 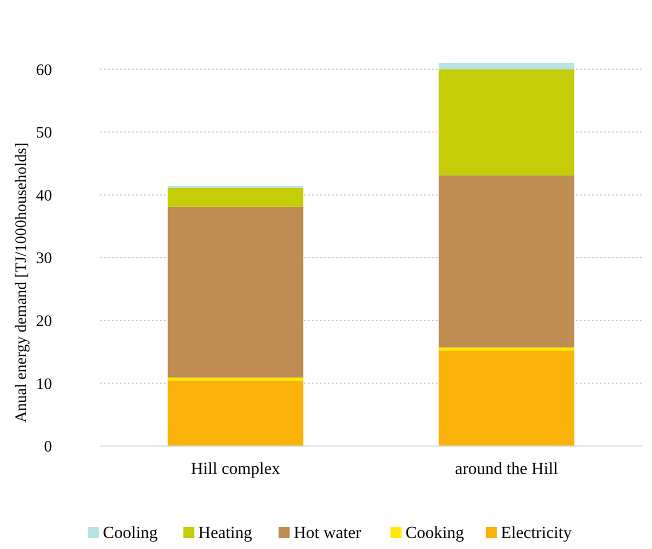 I want to click on y-tick-label: 0, so click(x=48, y=447).